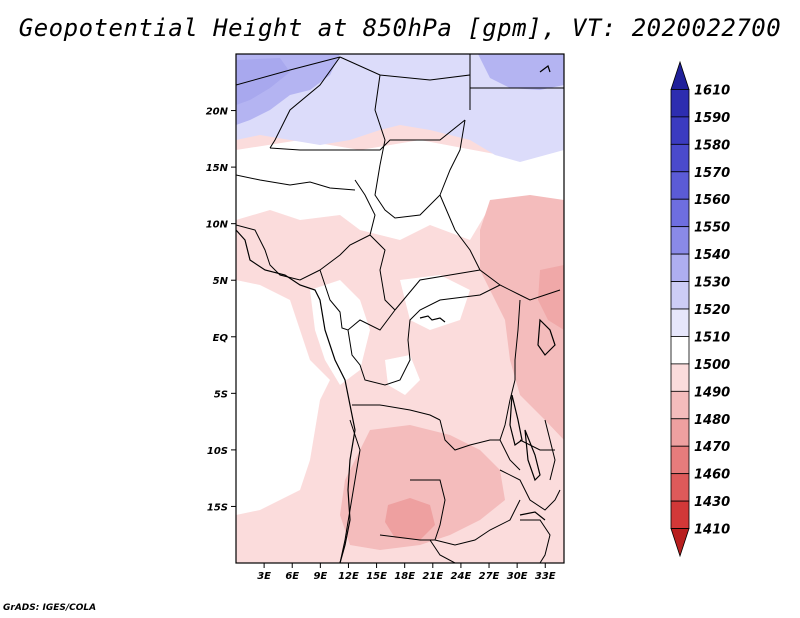  I want to click on lat-tick-label: 15N, so click(217, 168).